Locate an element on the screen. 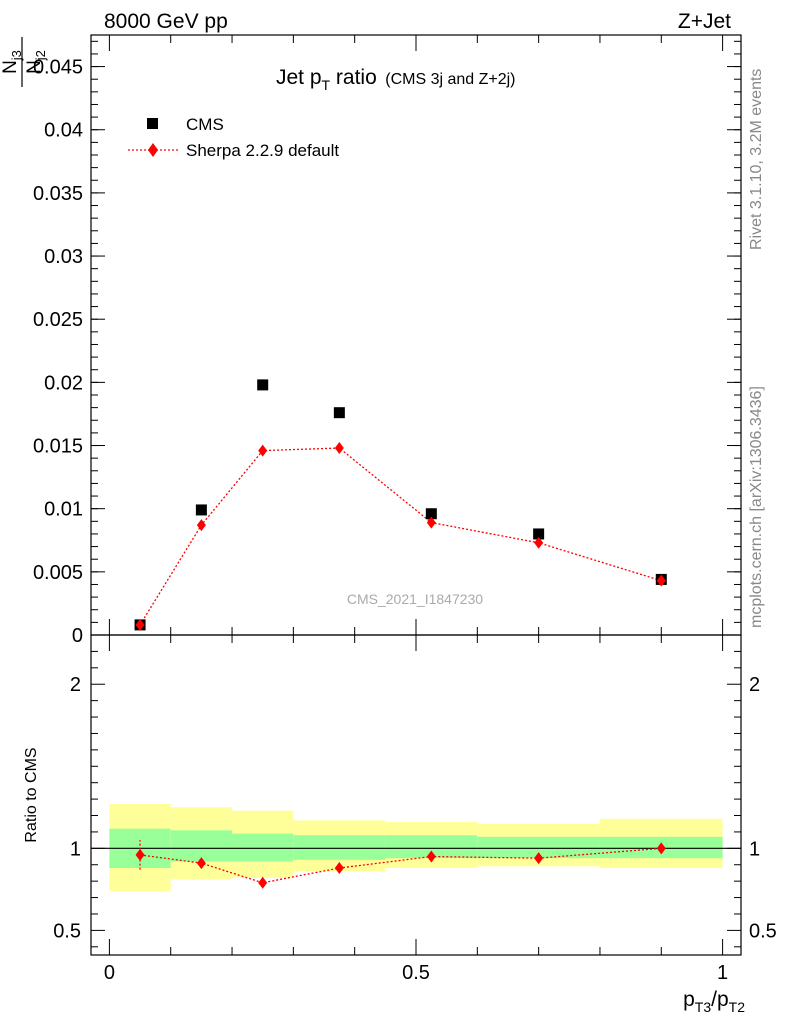 The image size is (786, 1024). x-tick-label: 1 is located at coordinates (722, 973).